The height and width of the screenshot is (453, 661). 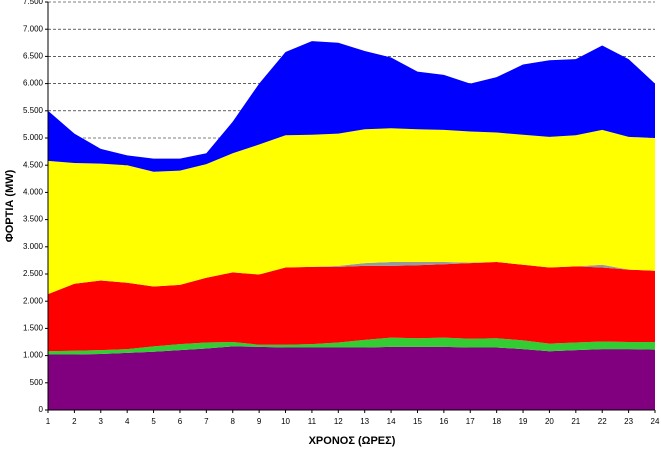 What do you see at coordinates (233, 421) in the screenshot?
I see `x-tick-label: 8` at bounding box center [233, 421].